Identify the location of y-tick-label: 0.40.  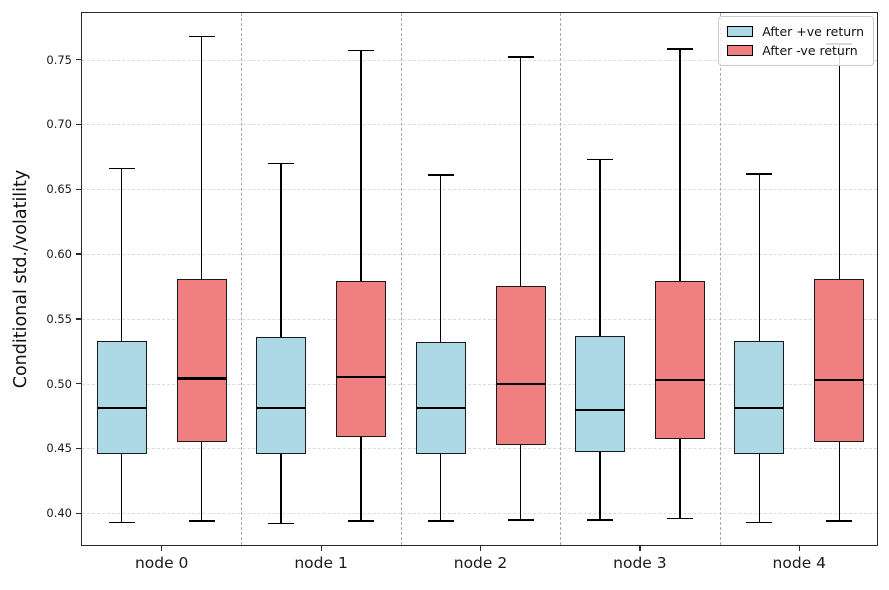
(59, 513).